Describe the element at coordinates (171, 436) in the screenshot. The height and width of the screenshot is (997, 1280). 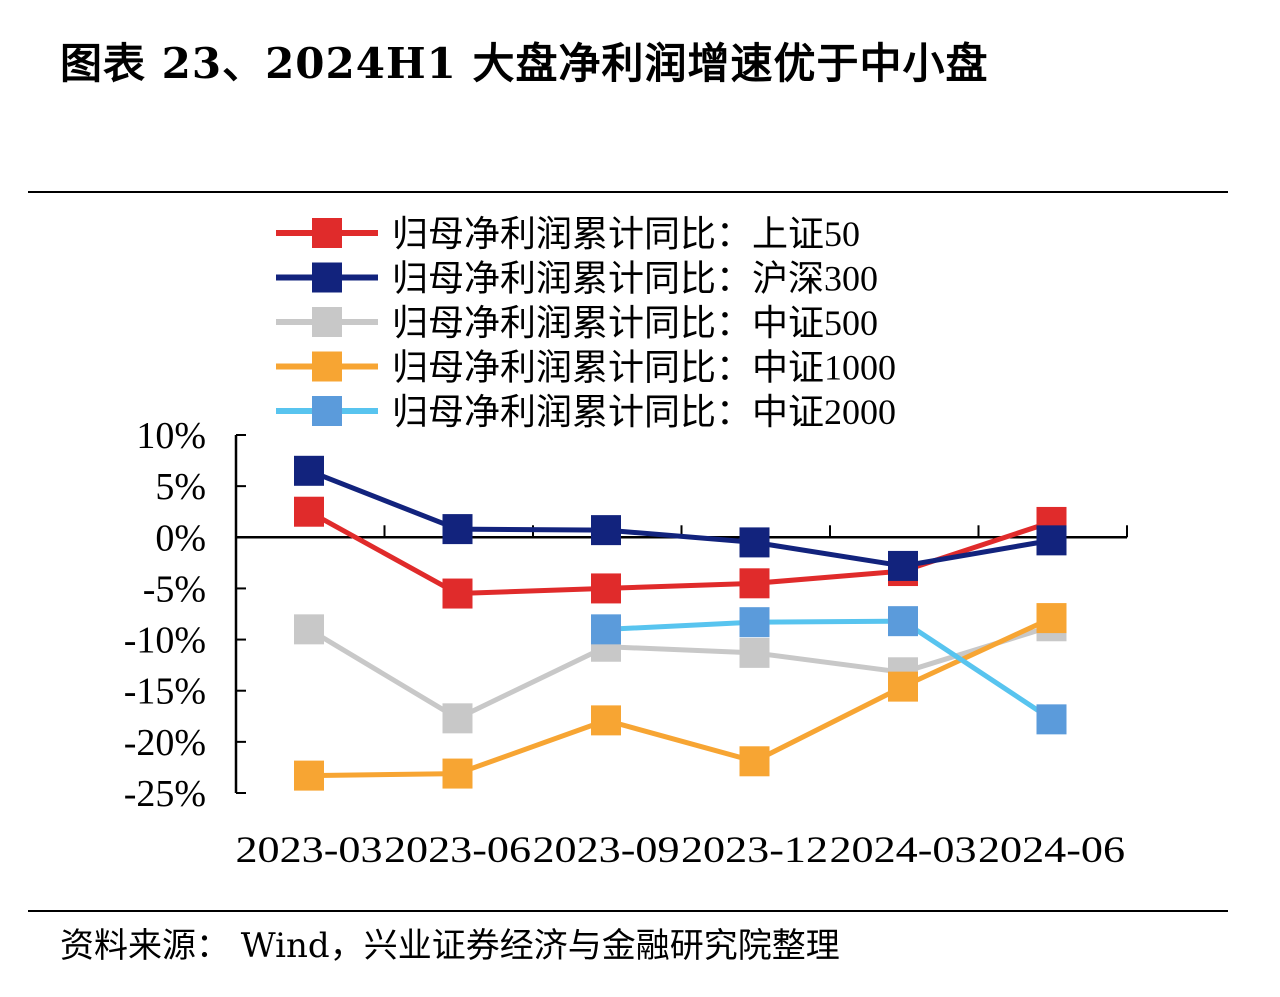
I see `y-tick-label: 10%` at that location.